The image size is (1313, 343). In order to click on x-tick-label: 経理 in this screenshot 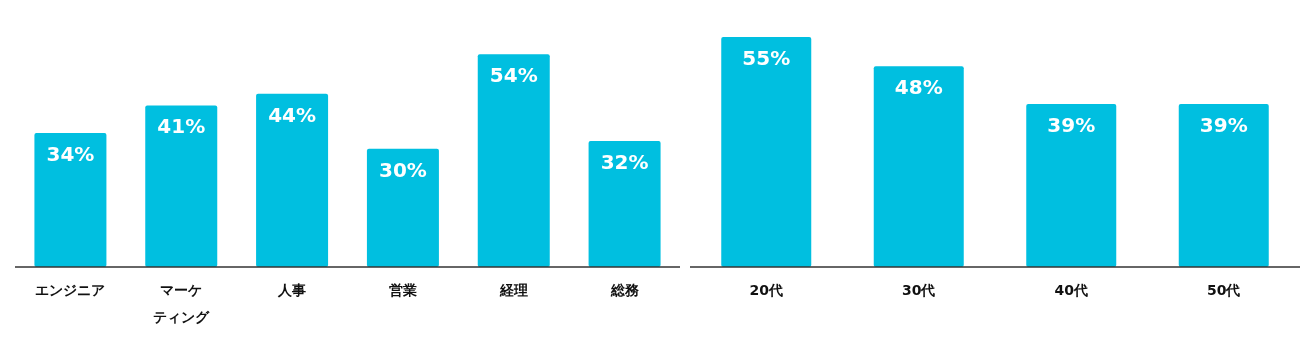, I will do `click(513, 290)`.